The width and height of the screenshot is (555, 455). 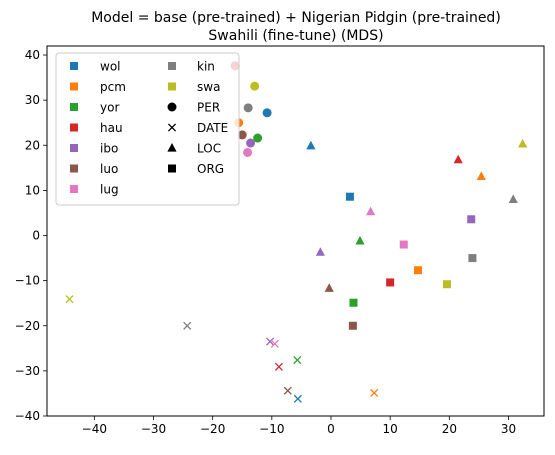 I want to click on point-yor-loc, so click(x=360, y=240).